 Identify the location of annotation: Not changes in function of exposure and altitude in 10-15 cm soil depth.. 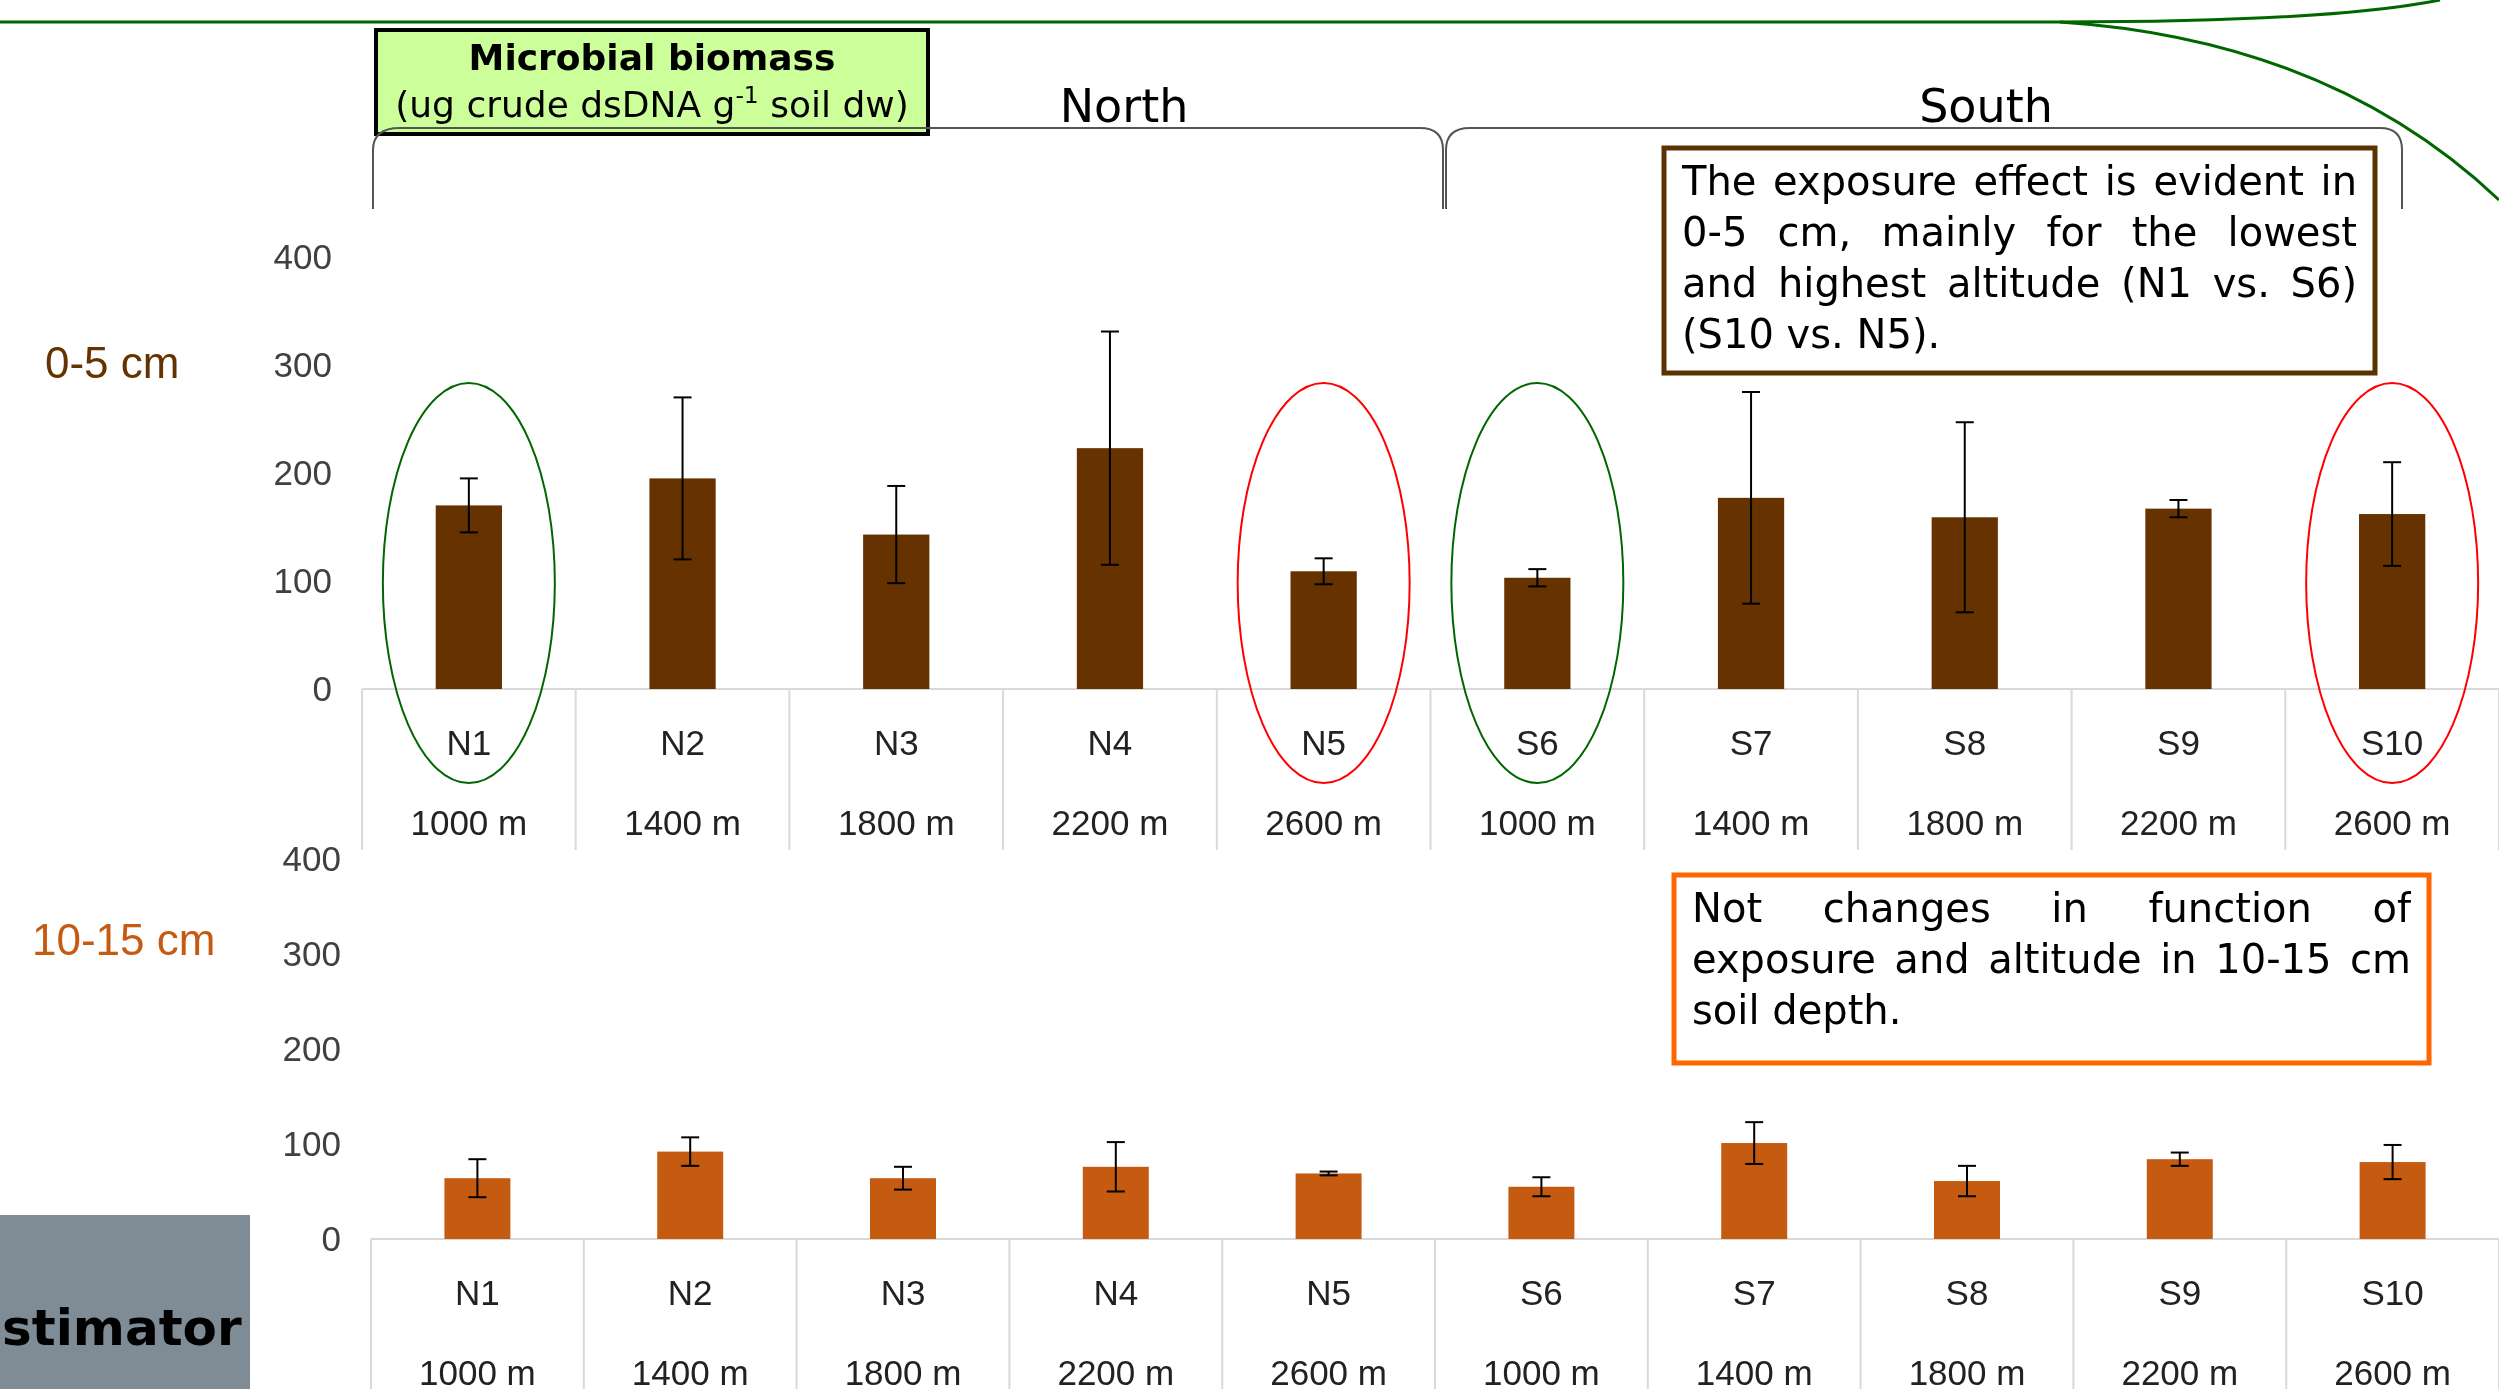
(2051, 959).